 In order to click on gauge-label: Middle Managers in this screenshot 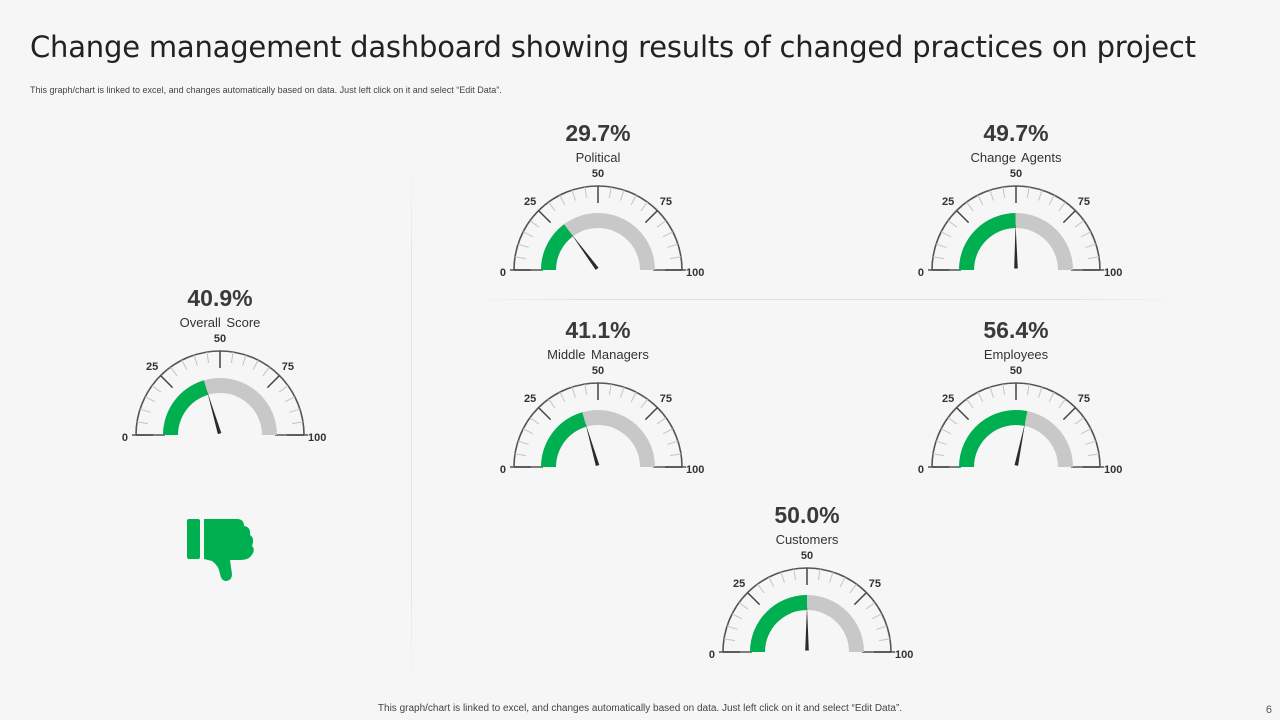, I will do `click(598, 354)`.